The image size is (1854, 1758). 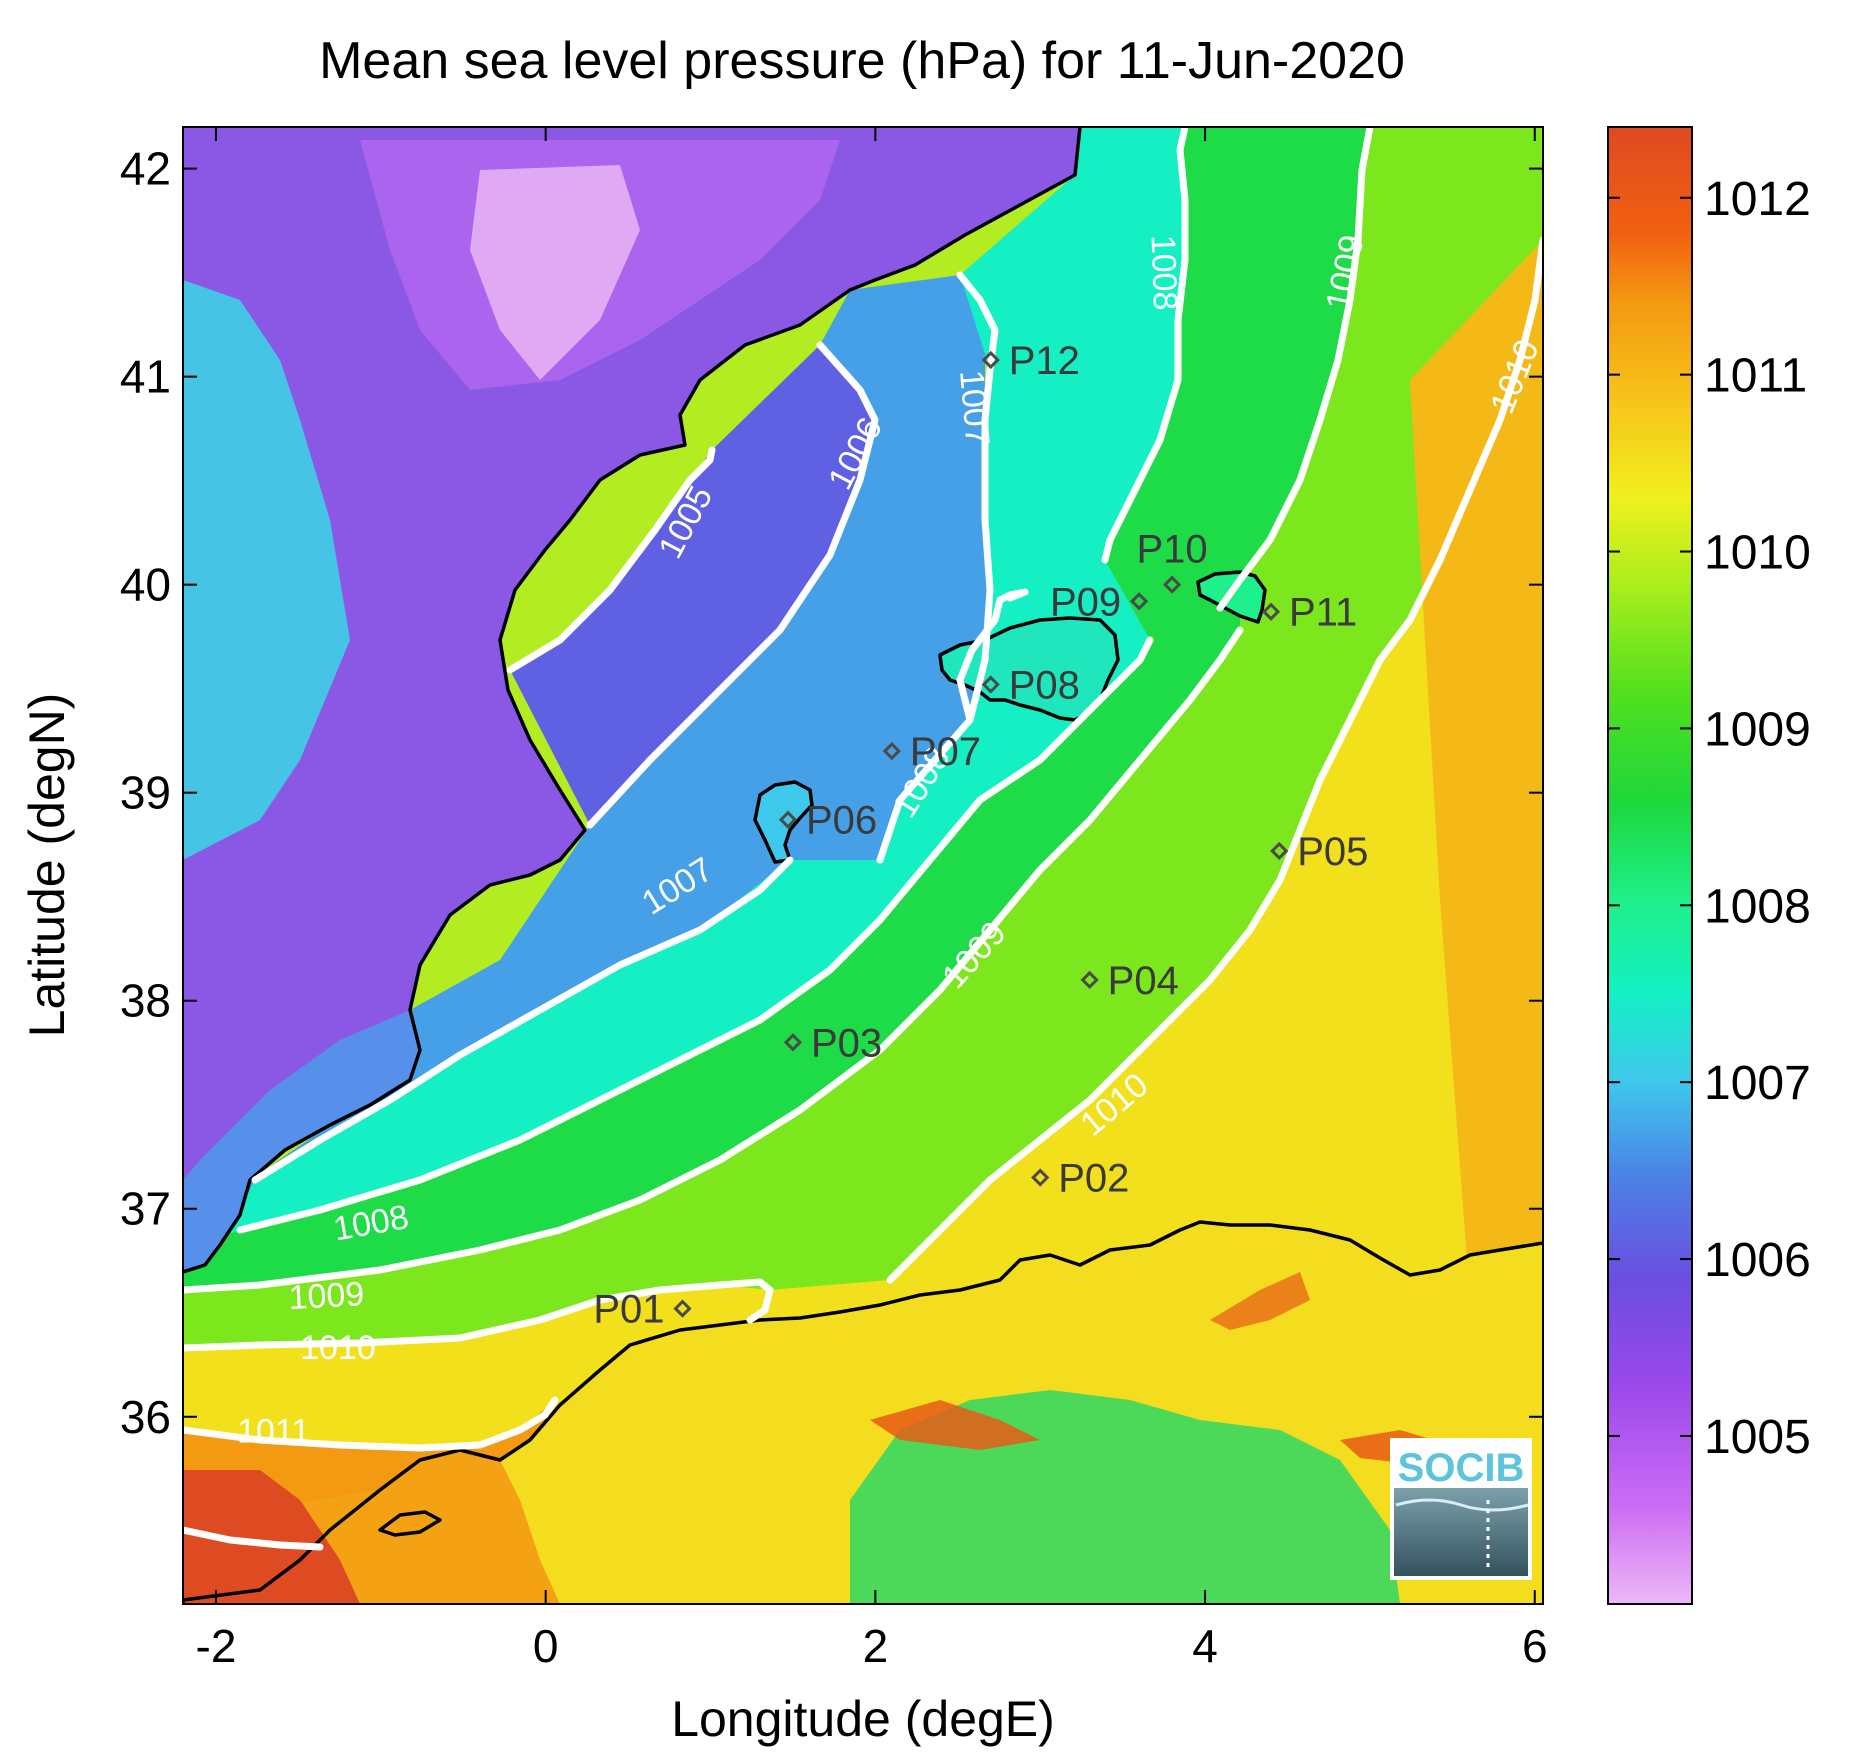 I want to click on y-tick-label: 39, so click(x=145, y=793).